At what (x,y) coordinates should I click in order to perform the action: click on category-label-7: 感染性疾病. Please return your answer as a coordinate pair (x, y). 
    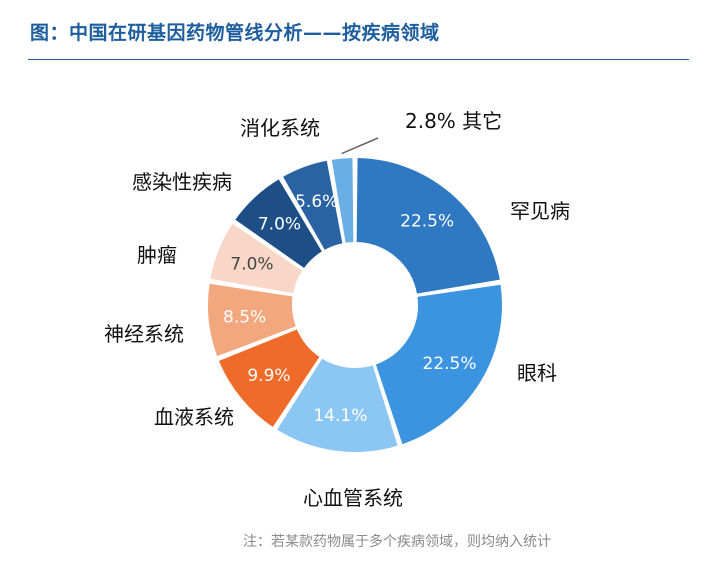
    Looking at the image, I should click on (182, 182).